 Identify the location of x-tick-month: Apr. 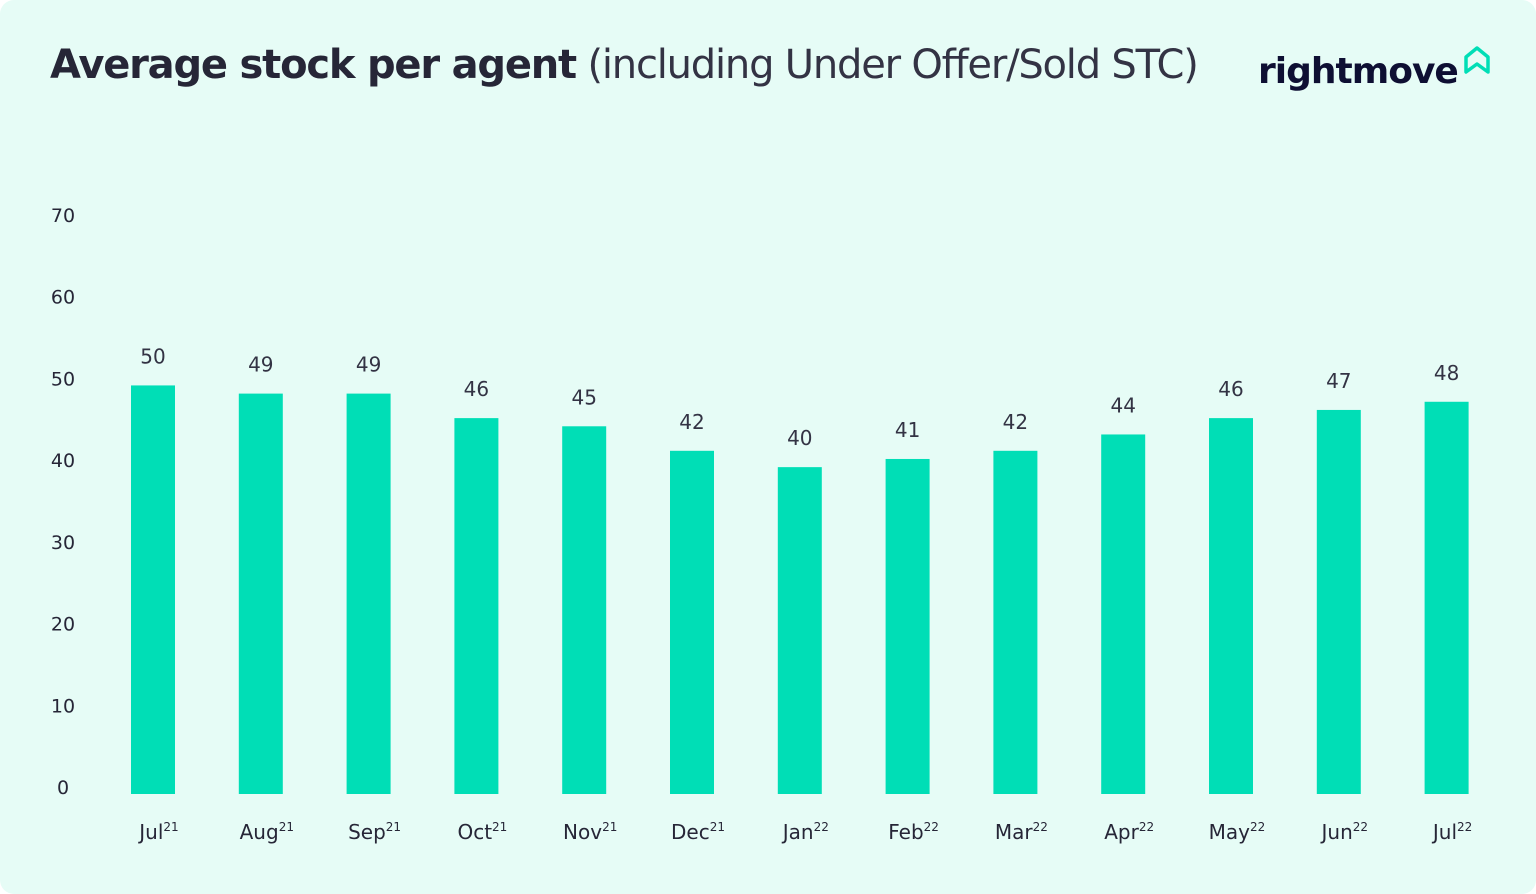
(1121, 832).